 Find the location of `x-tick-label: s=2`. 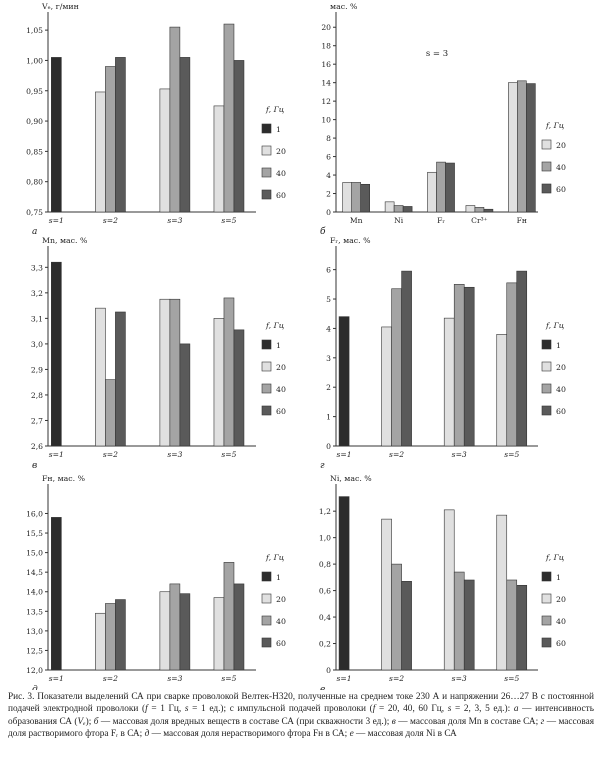

x-tick-label: s=2 is located at coordinates (396, 454).